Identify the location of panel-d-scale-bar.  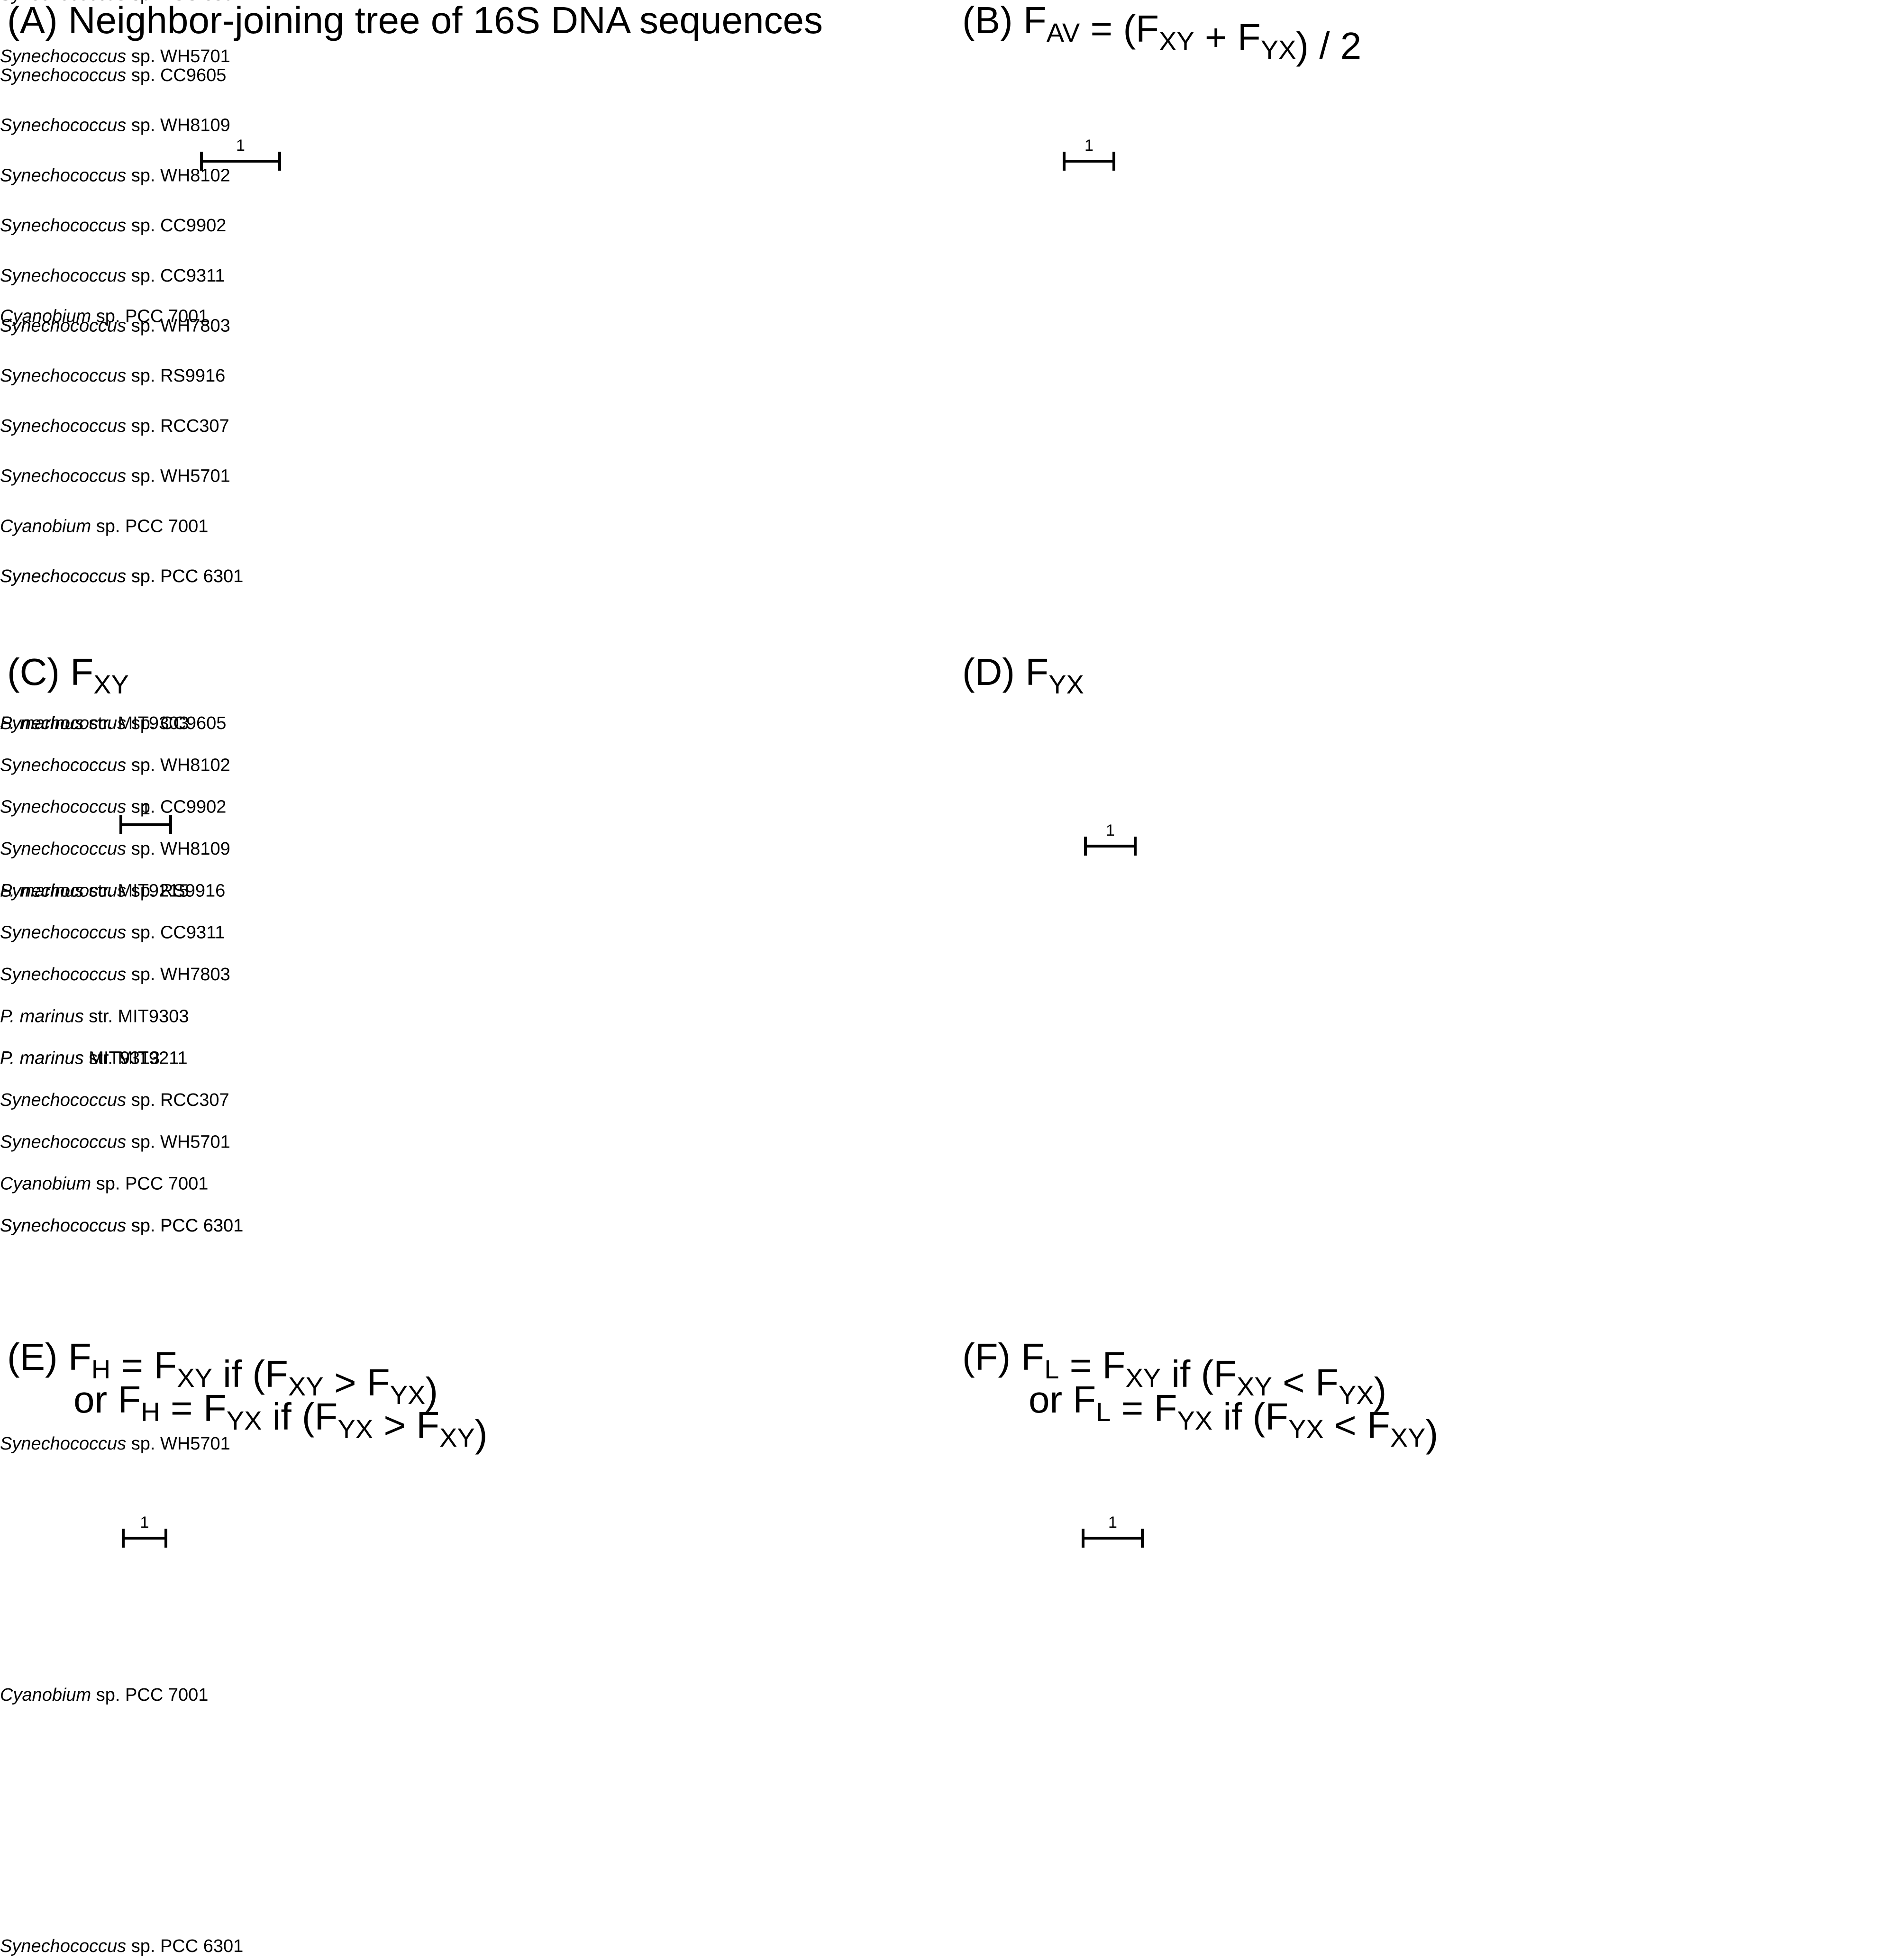
(1110, 846).